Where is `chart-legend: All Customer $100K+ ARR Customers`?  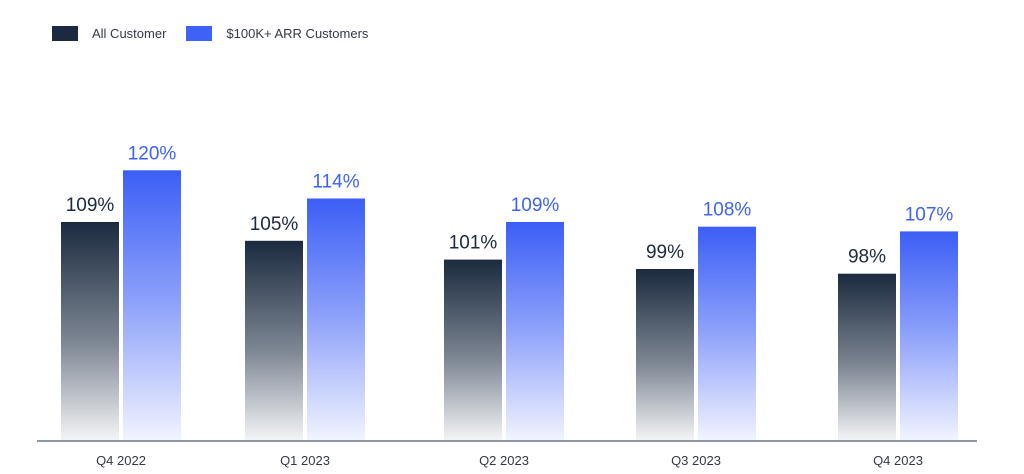 chart-legend: All Customer $100K+ ARR Customers is located at coordinates (220, 33).